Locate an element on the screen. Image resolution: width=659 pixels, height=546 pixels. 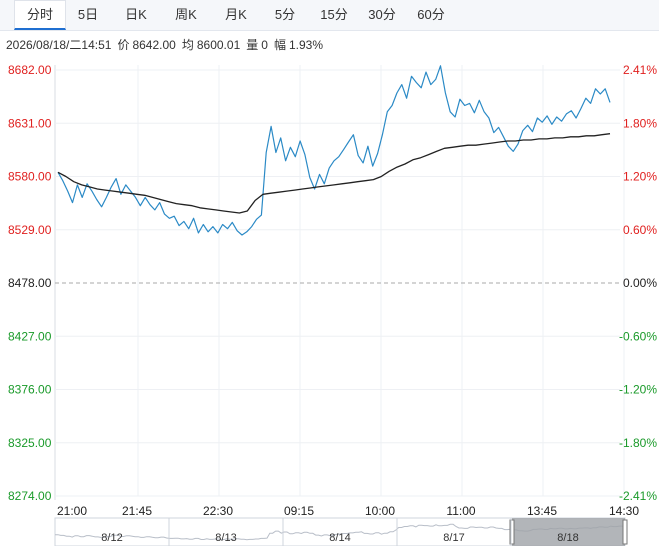
navigator-handle-right is located at coordinates (625, 532).